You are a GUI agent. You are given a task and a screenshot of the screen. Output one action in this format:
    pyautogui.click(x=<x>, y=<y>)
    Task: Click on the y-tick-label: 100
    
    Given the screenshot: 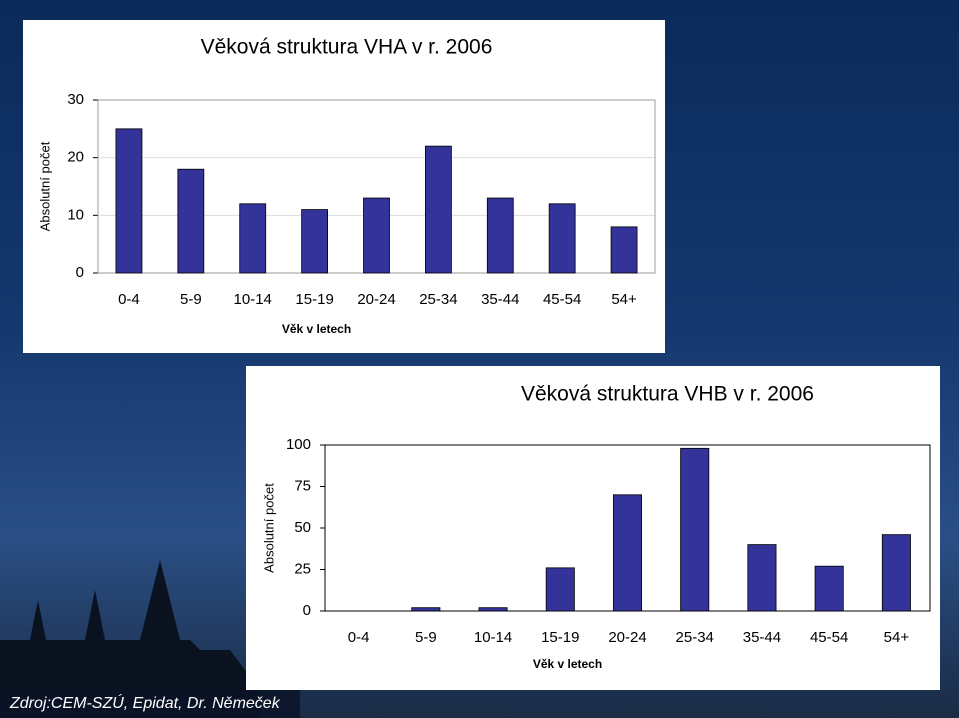 What is the action you would take?
    pyautogui.click(x=298, y=444)
    